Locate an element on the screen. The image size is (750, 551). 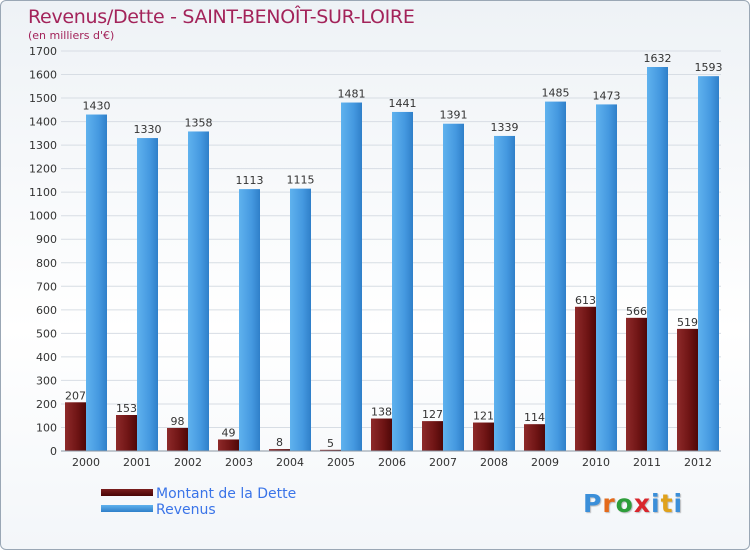
y-tick-label: 600 is located at coordinates (46, 310).